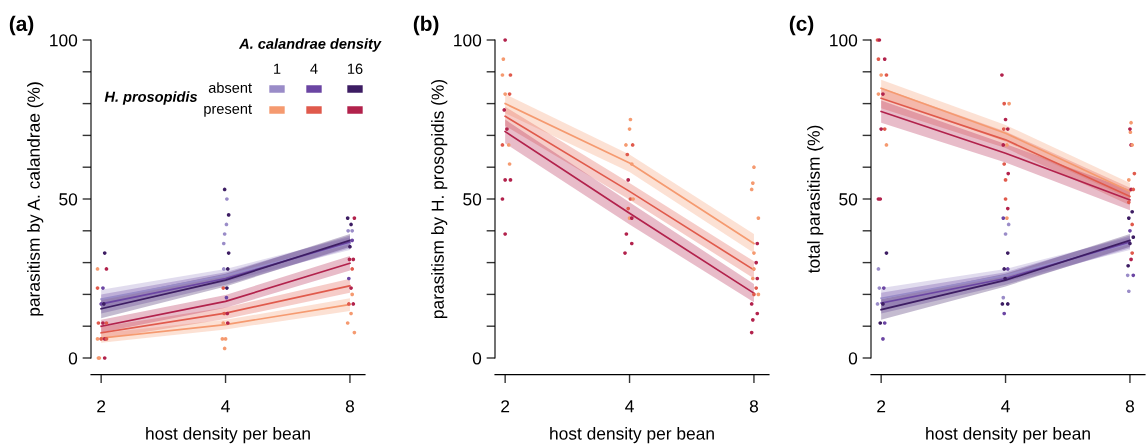  What do you see at coordinates (230, 87) in the screenshot?
I see `annotation: absent` at bounding box center [230, 87].